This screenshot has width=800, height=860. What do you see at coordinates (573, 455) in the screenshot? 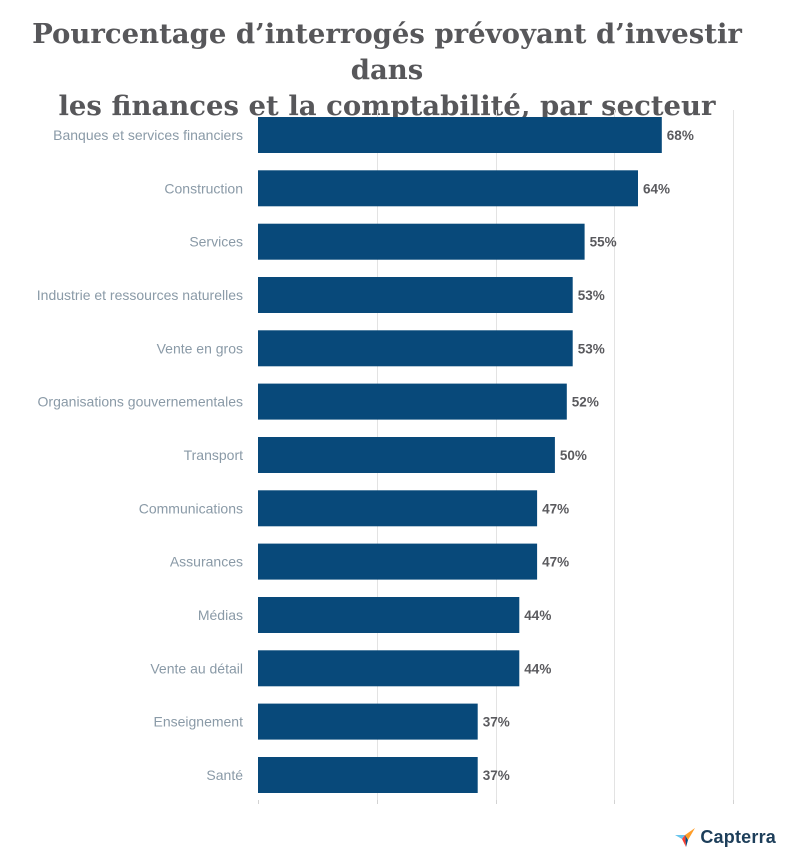
I see `value-label: 50%` at bounding box center [573, 455].